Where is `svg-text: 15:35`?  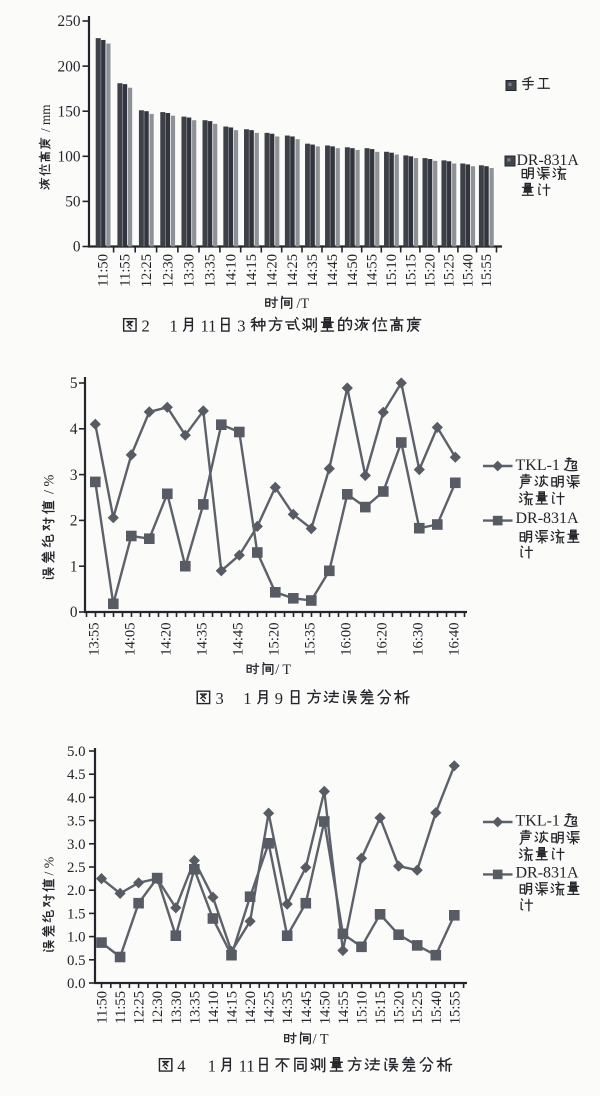
svg-text: 15:35 is located at coordinates (310, 639).